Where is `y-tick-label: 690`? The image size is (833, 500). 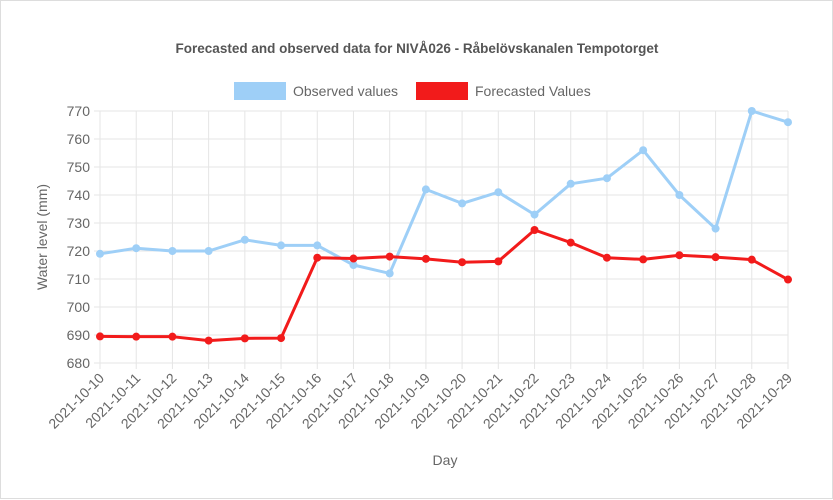 y-tick-label: 690 is located at coordinates (79, 335).